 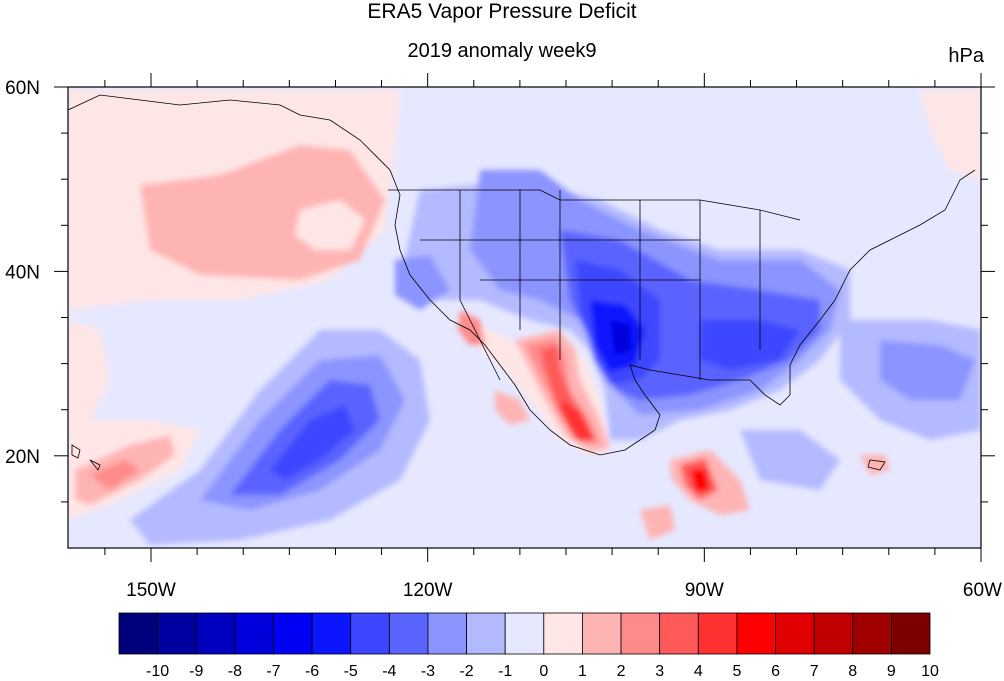 I want to click on map-title: ERA5 Vapor Pressure Deficit, so click(x=502, y=11).